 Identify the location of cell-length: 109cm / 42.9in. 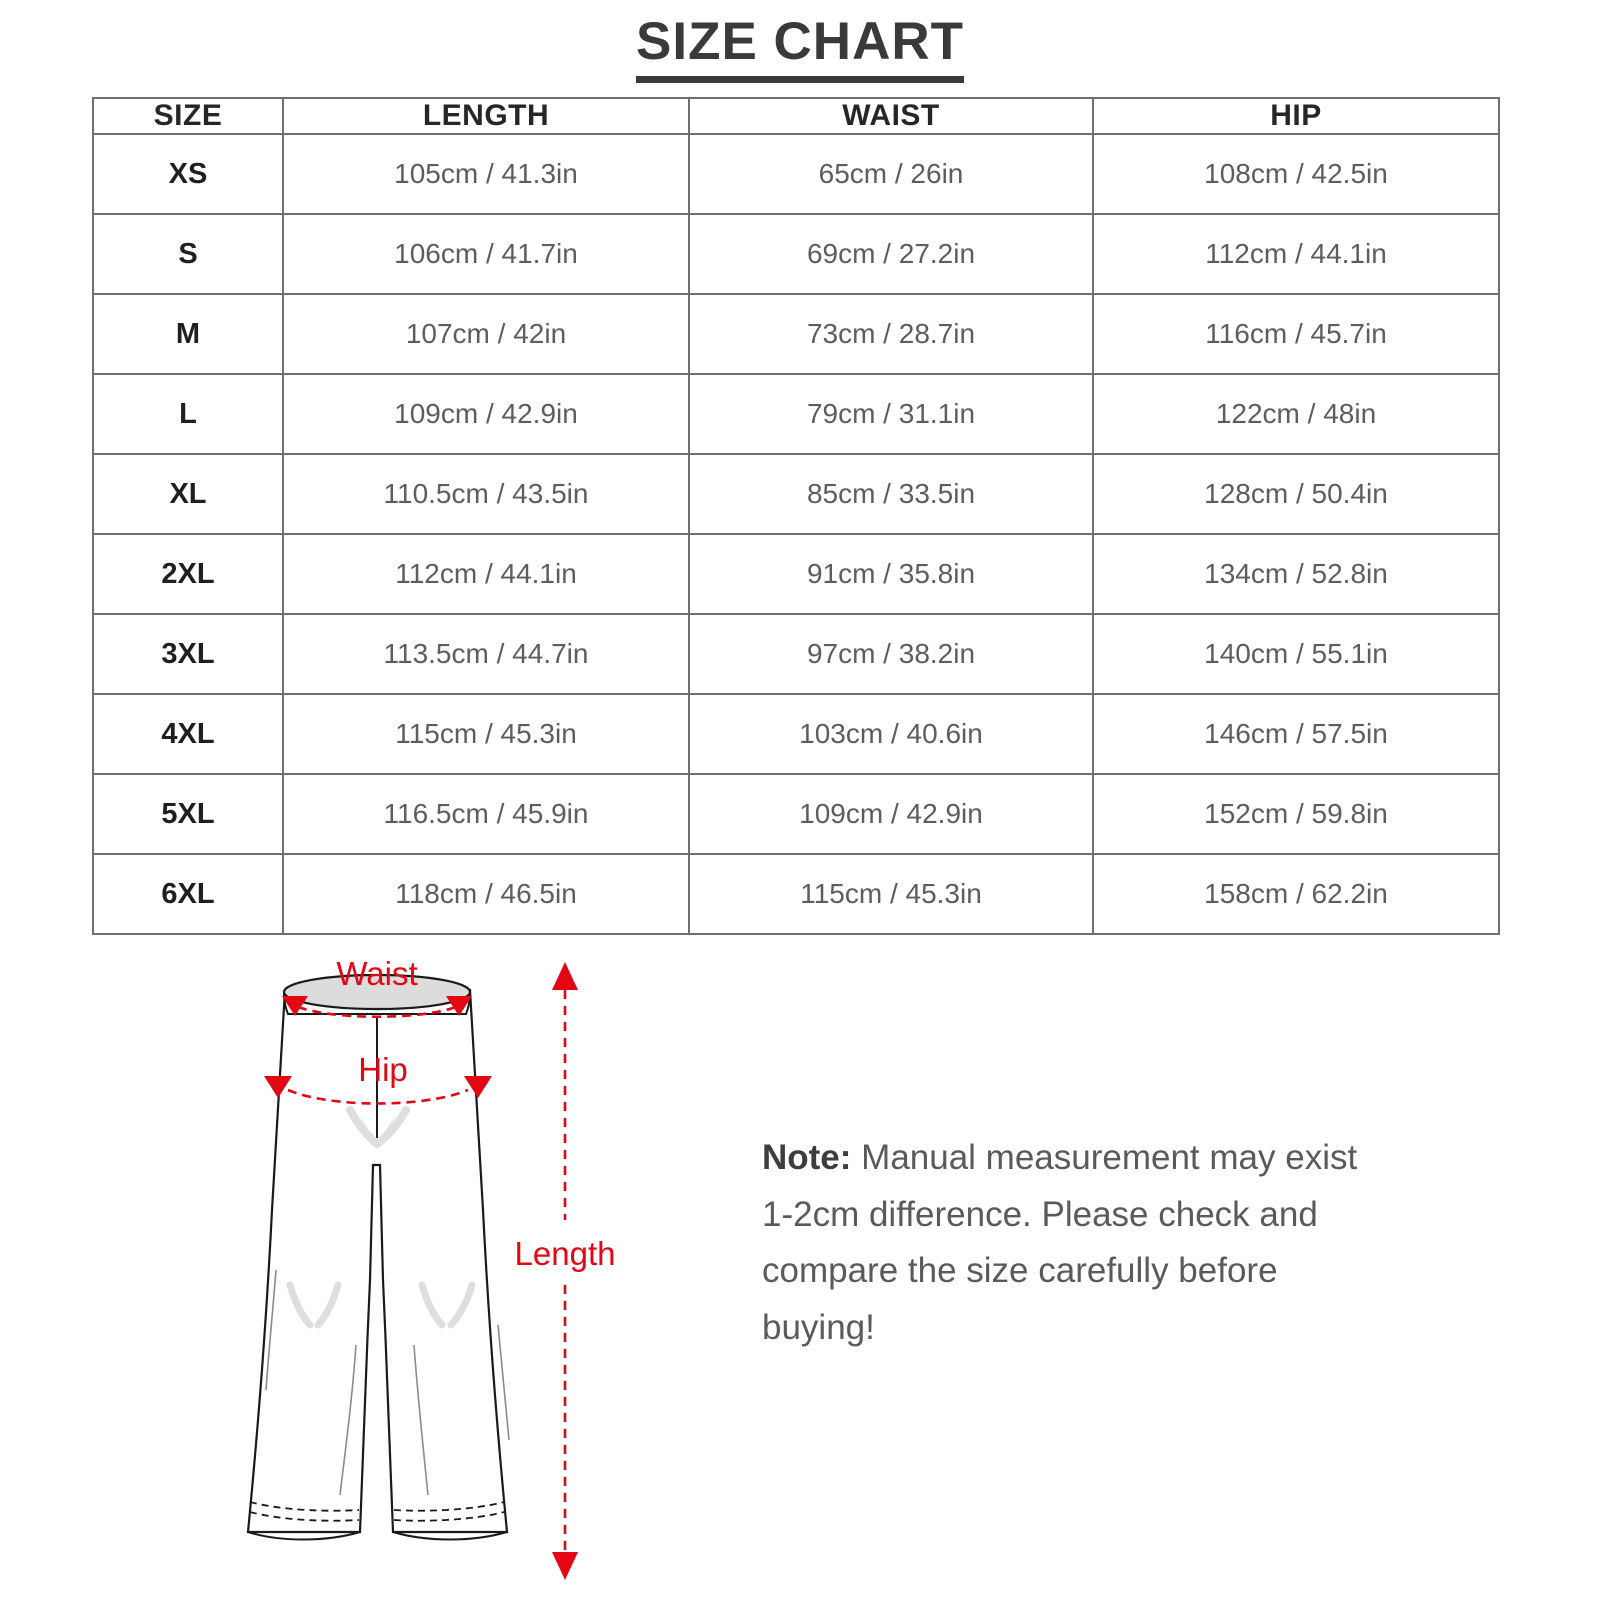
(486, 414).